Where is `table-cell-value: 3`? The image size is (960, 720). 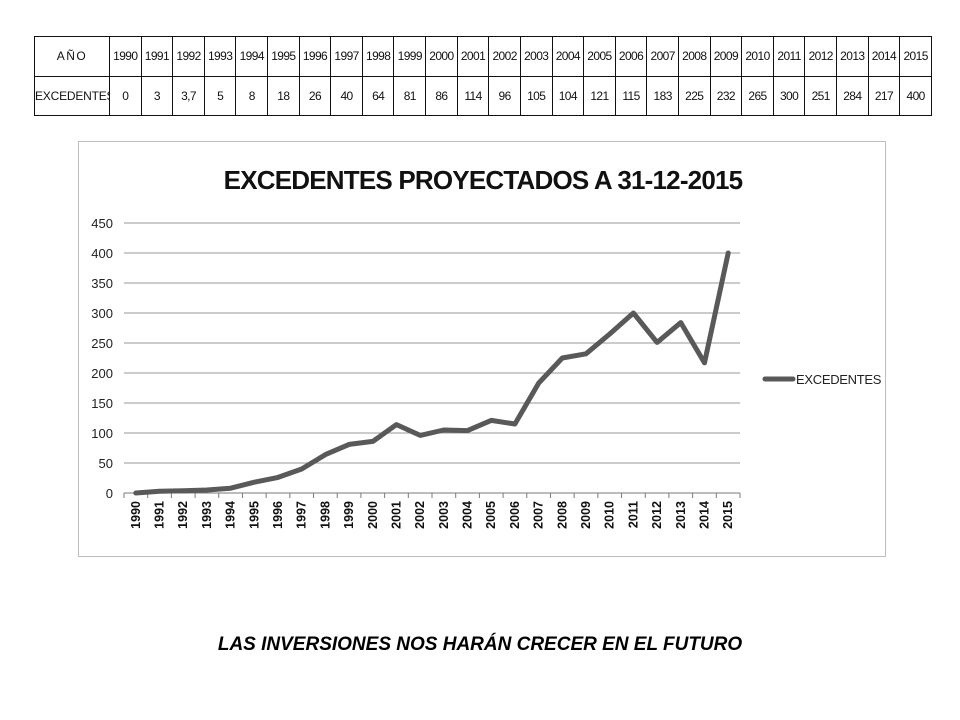
table-cell-value: 3 is located at coordinates (157, 95).